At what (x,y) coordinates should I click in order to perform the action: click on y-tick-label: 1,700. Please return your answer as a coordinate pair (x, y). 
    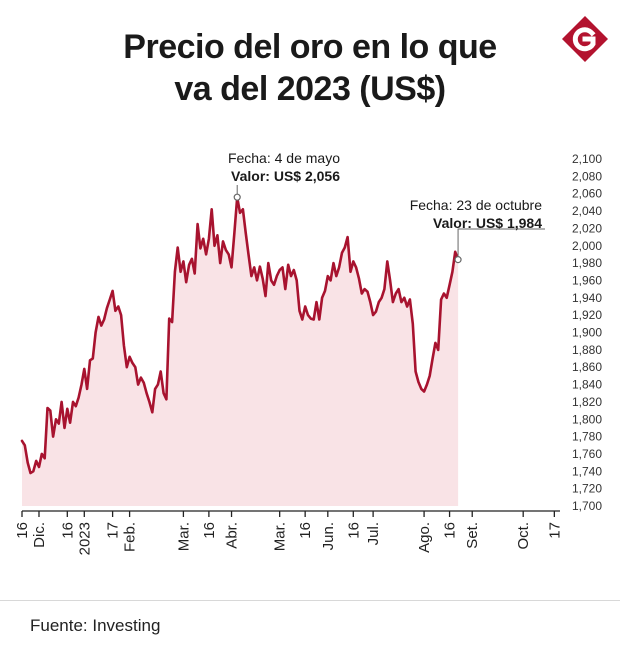
    Looking at the image, I should click on (587, 506).